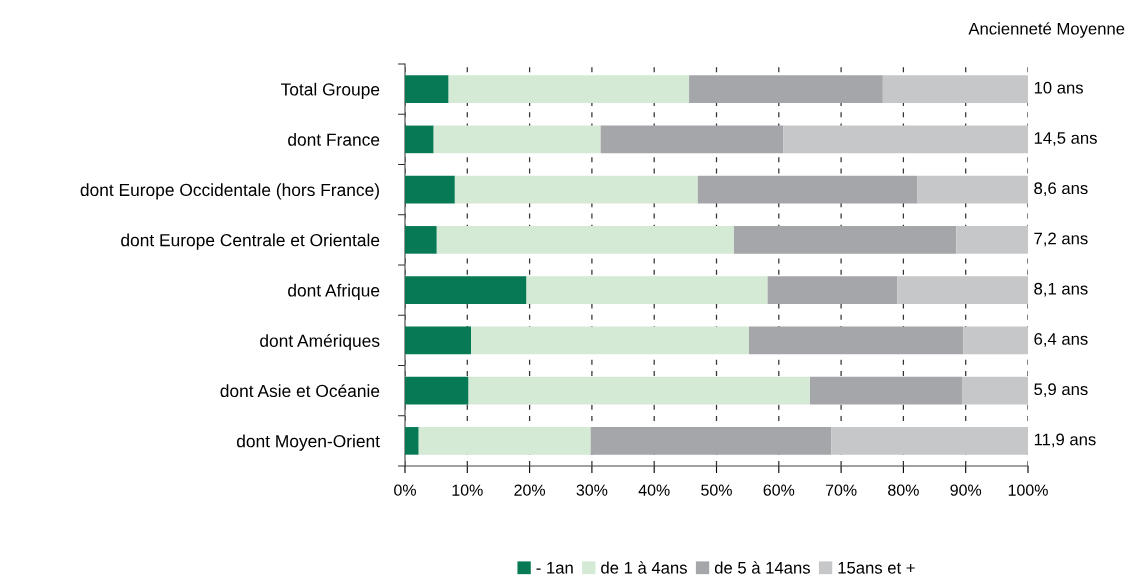 The height and width of the screenshot is (586, 1130). I want to click on y-tick-label: dont Europe Occidentale (hors France), so click(229, 191).